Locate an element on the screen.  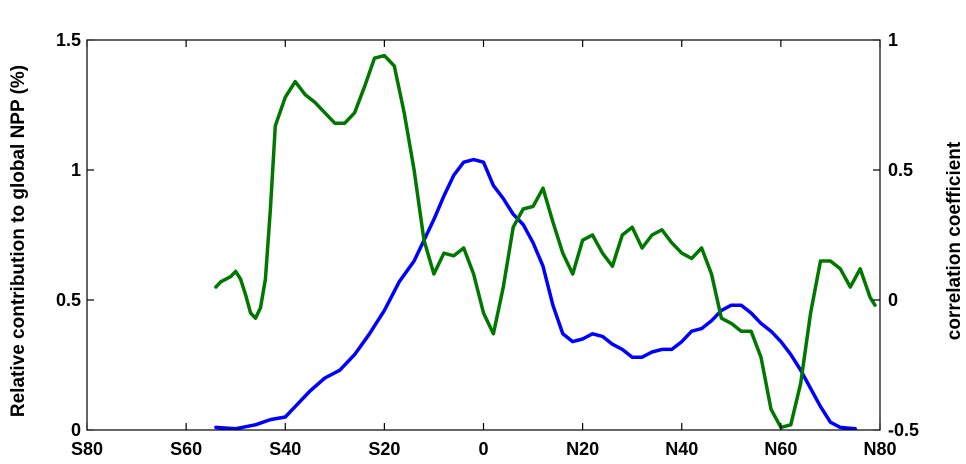
x-tick-label: N80 is located at coordinates (879, 449).